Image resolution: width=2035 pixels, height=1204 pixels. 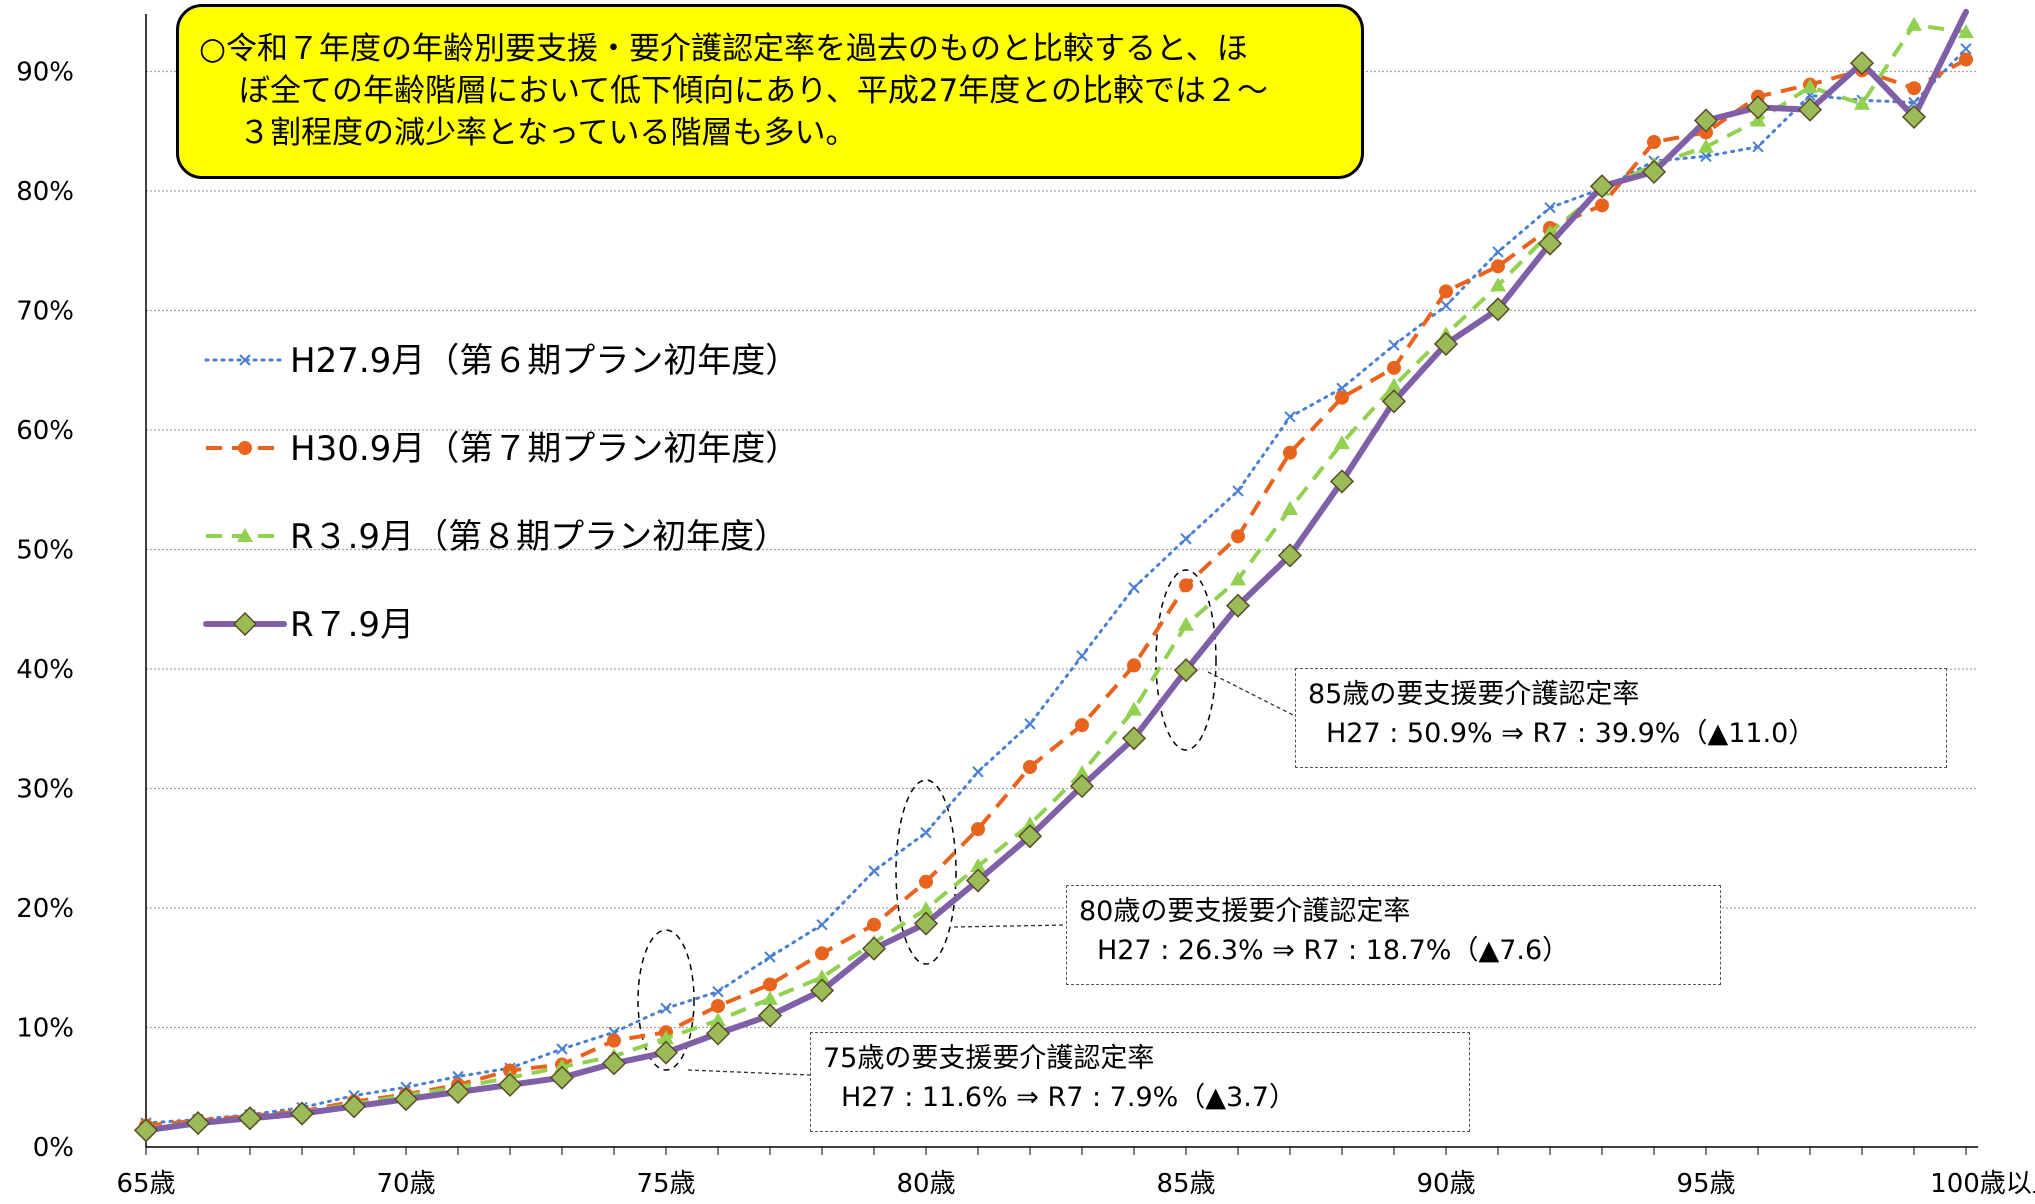 What do you see at coordinates (45, 611) in the screenshot?
I see `y-axis-ticks: 0% 10% 20% 30% 40% 50% 60% 70% 80% 90%` at bounding box center [45, 611].